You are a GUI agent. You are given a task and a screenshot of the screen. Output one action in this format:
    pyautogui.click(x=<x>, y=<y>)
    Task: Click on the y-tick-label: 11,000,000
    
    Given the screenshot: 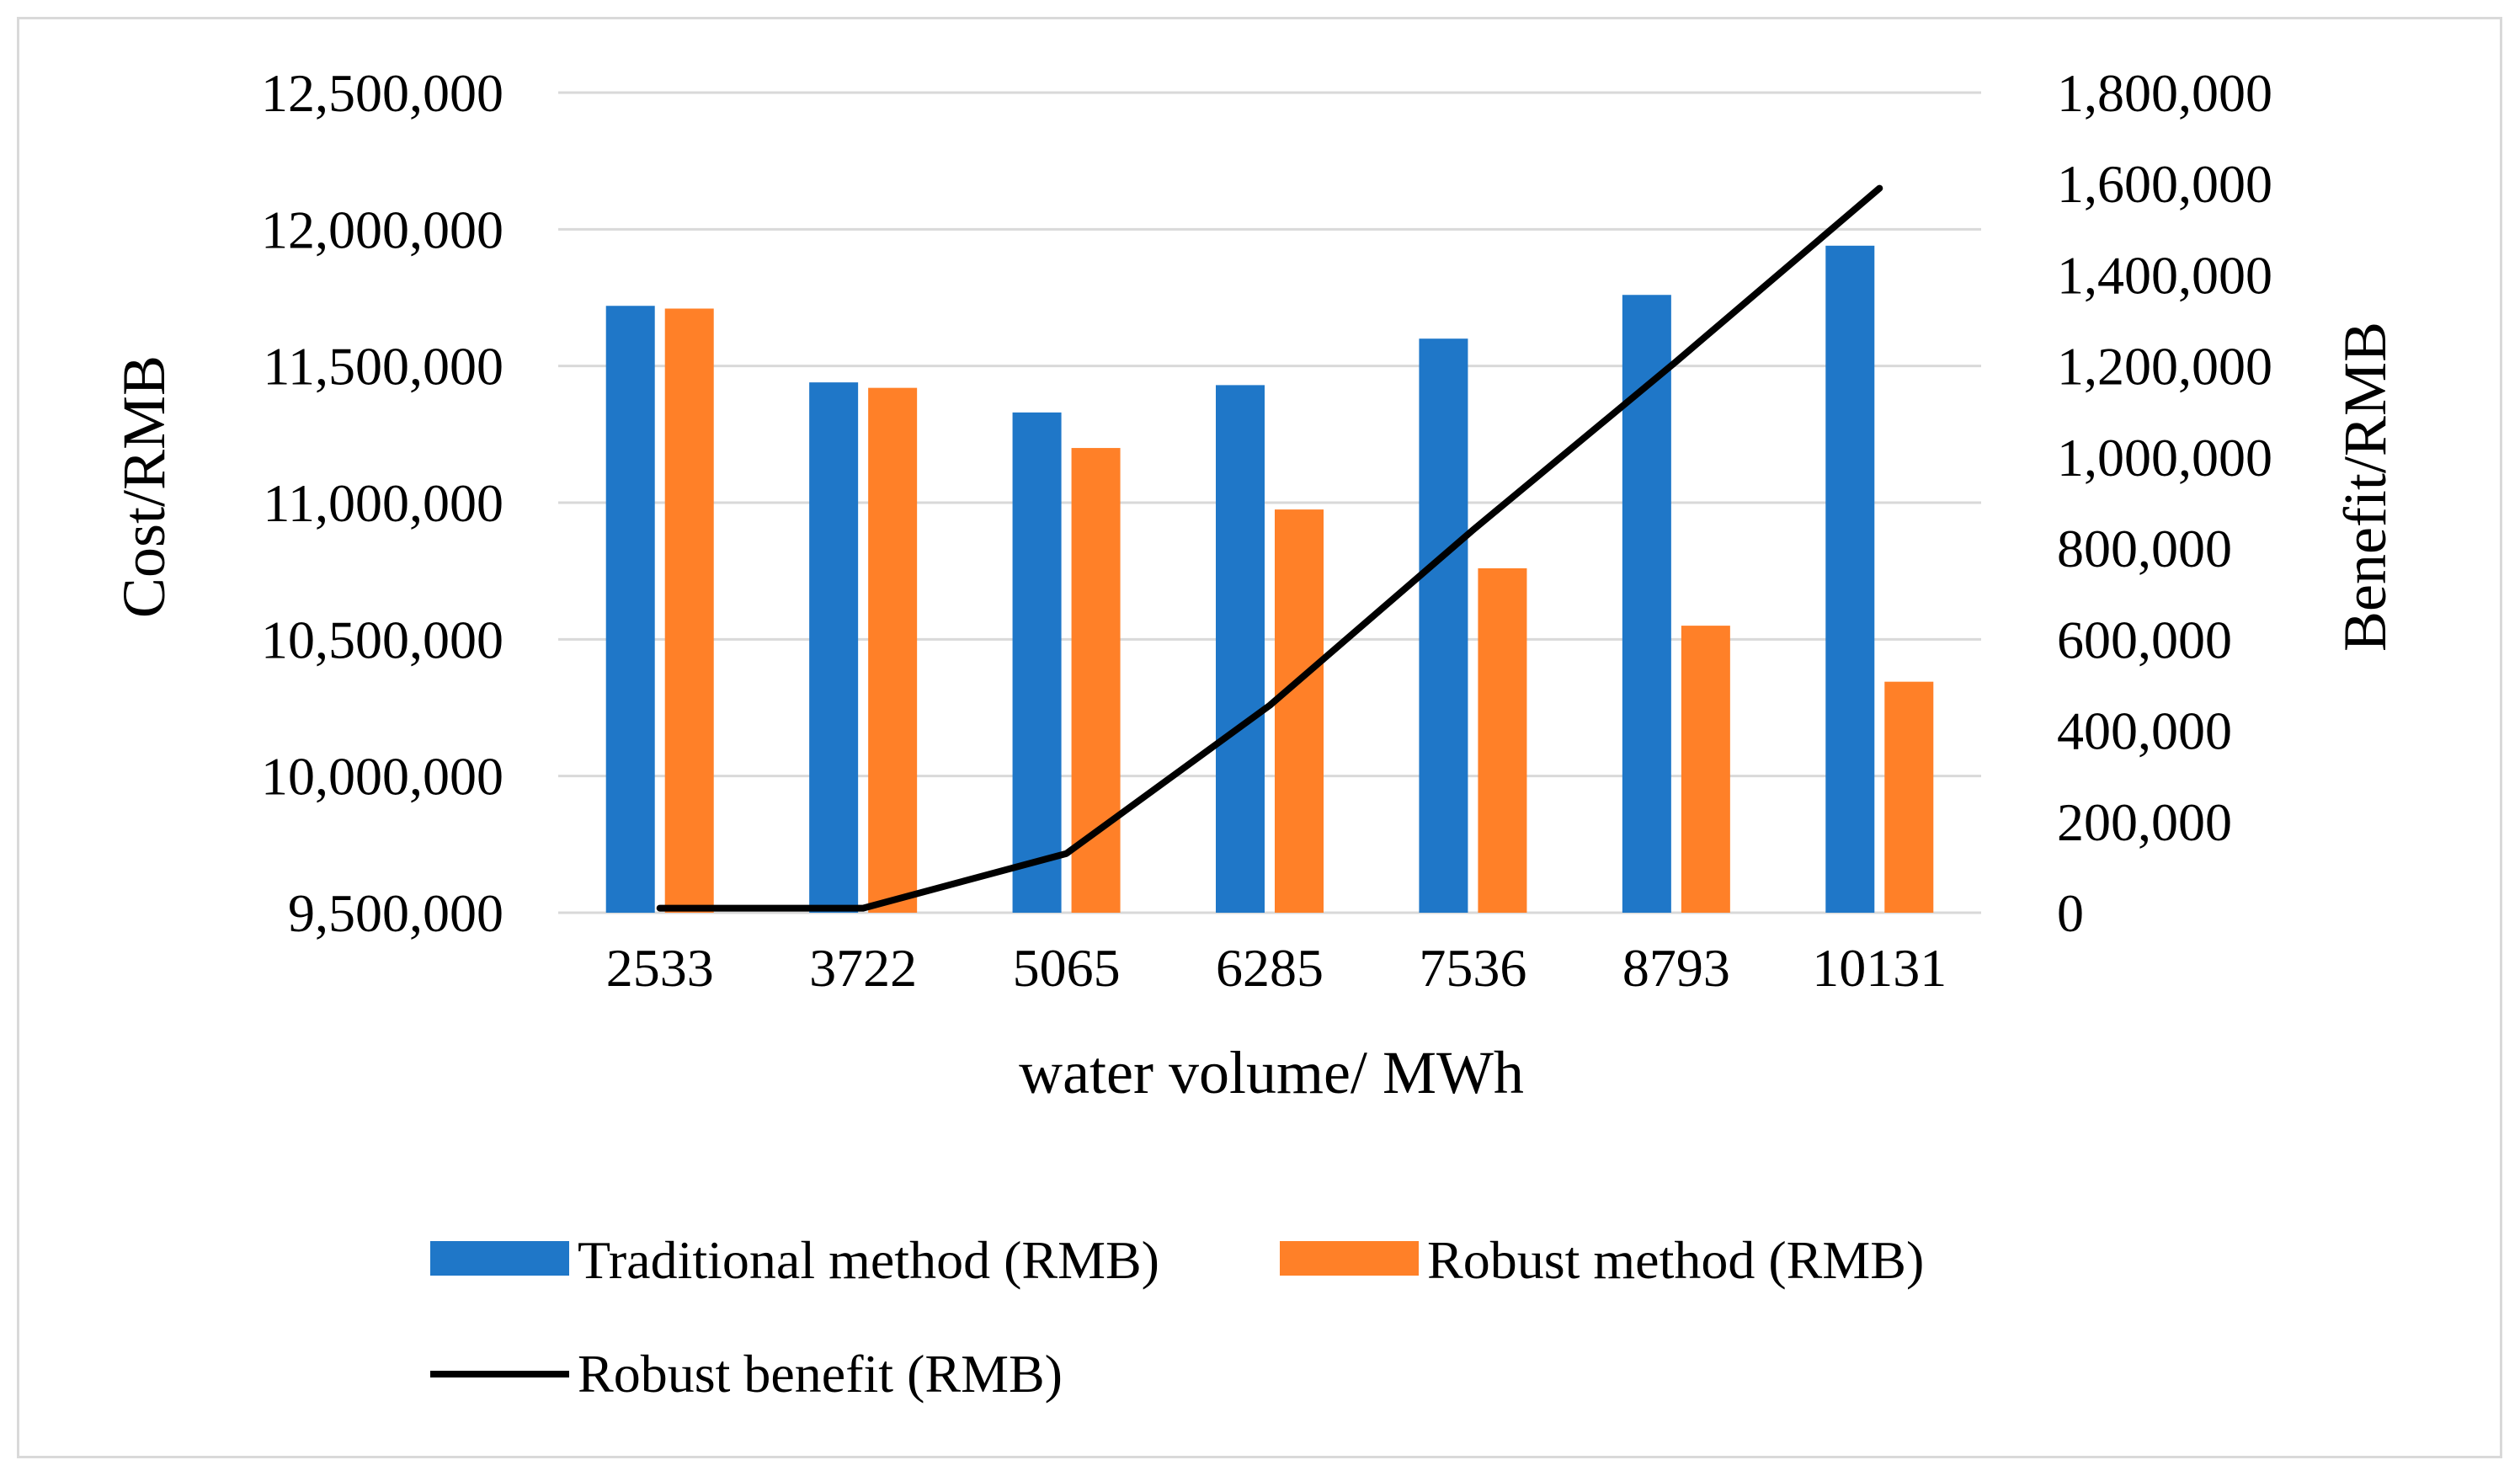 What is the action you would take?
    pyautogui.click(x=383, y=503)
    